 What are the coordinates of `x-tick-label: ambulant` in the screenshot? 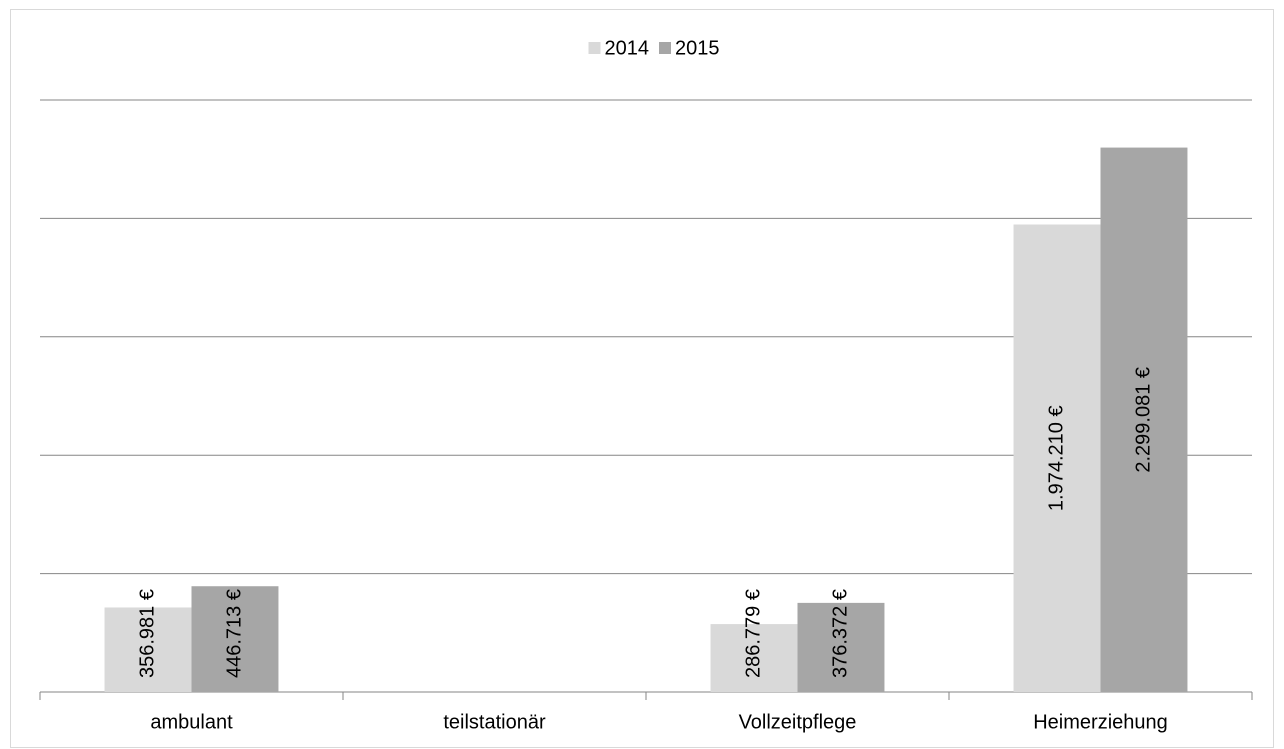 It's located at (191, 722).